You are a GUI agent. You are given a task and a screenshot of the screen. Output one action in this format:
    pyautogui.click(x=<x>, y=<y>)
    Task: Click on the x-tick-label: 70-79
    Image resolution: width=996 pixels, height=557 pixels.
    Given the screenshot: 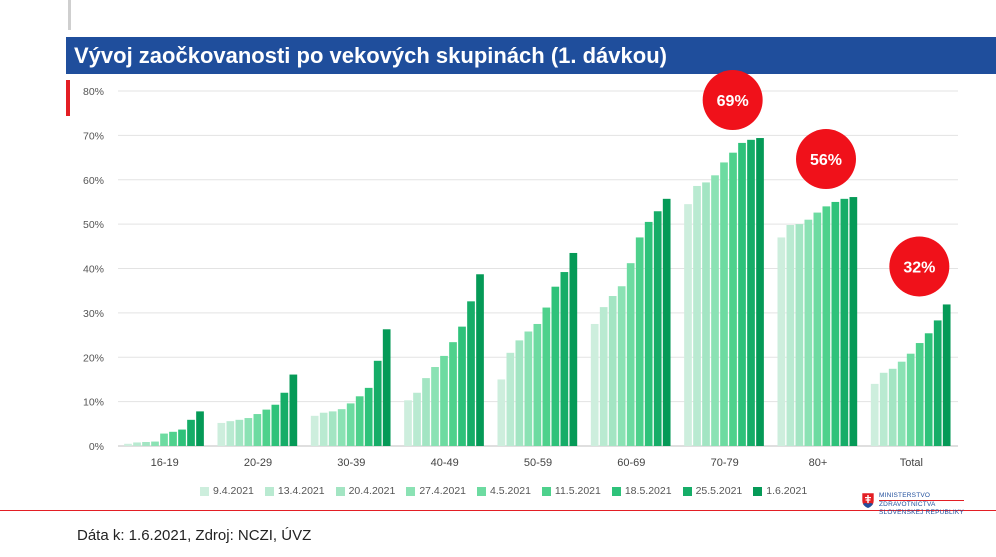 What is the action you would take?
    pyautogui.click(x=725, y=463)
    